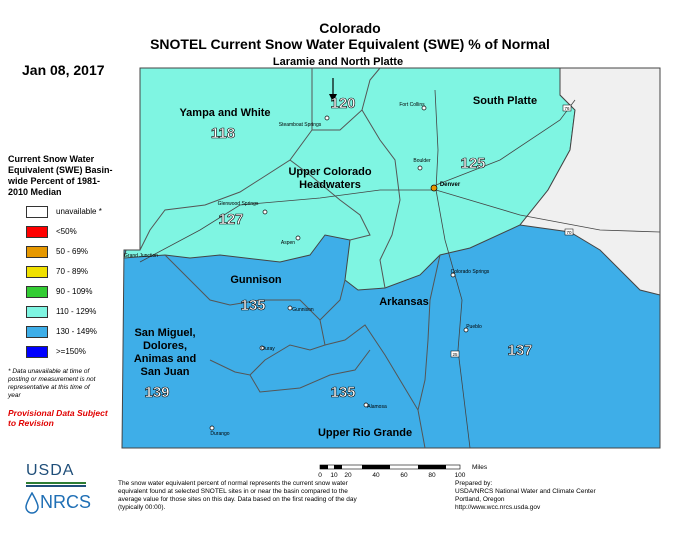 The width and height of the screenshot is (700, 540). Describe the element at coordinates (303, 310) in the screenshot. I see `city-gunnison: Gunnison` at that location.